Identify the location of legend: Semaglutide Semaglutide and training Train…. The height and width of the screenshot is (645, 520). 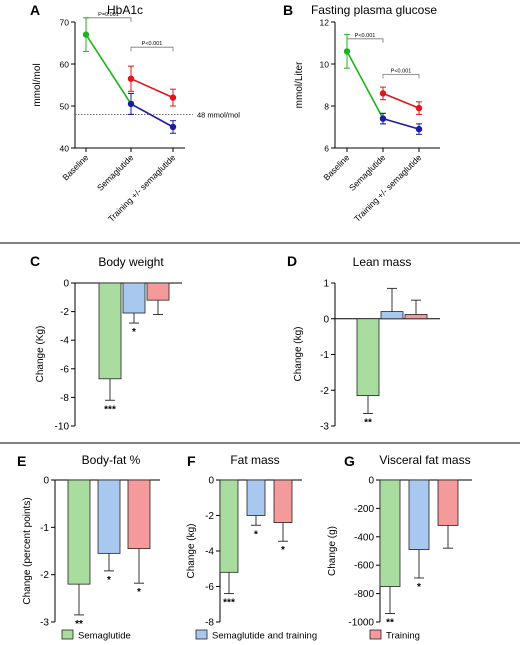
(240, 635).